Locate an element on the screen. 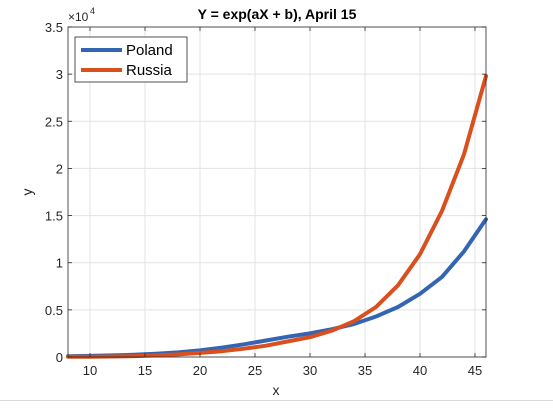 The image size is (553, 410). legend-box is located at coordinates (131, 59).